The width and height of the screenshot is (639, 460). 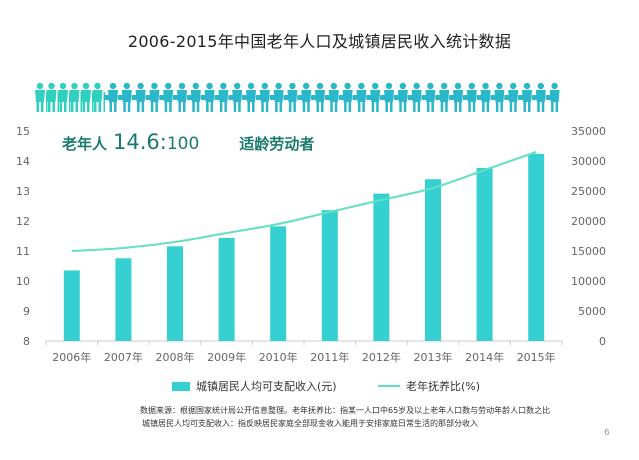 I want to click on elderly-person-icon, so click(x=98, y=97).